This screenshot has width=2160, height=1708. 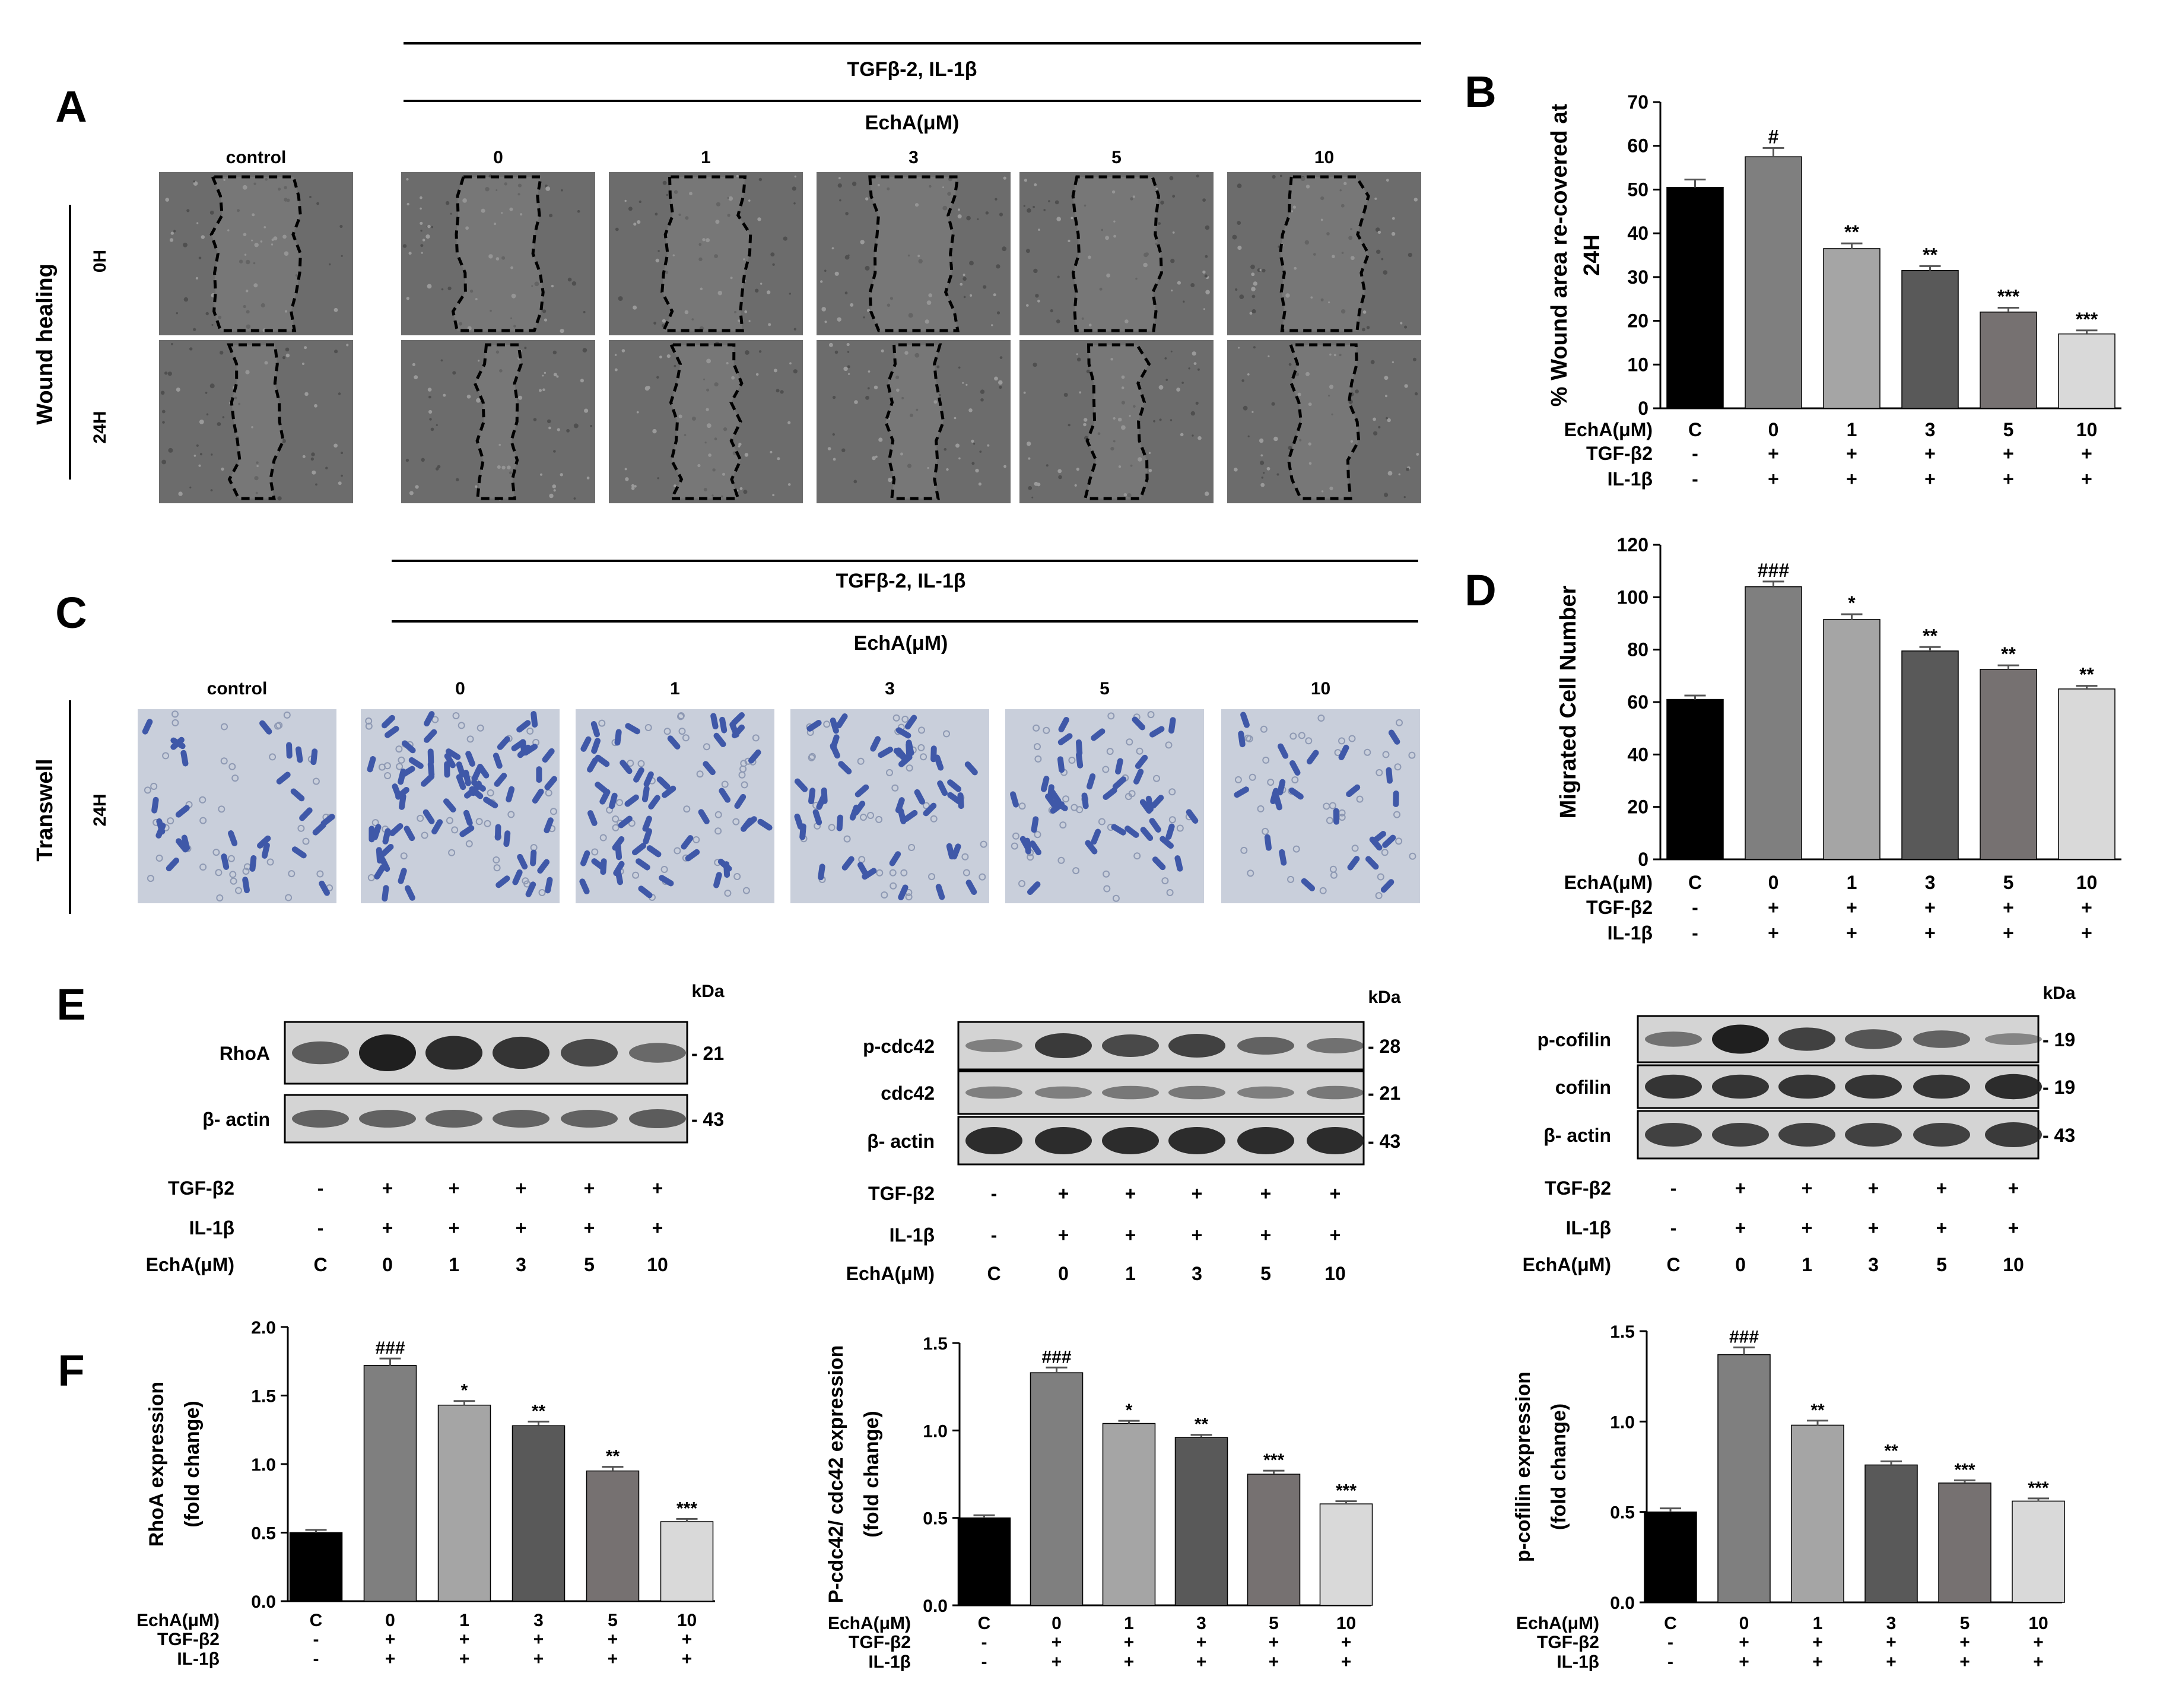 What do you see at coordinates (188, 1639) in the screenshot?
I see `tgf-label: TGF-β2` at bounding box center [188, 1639].